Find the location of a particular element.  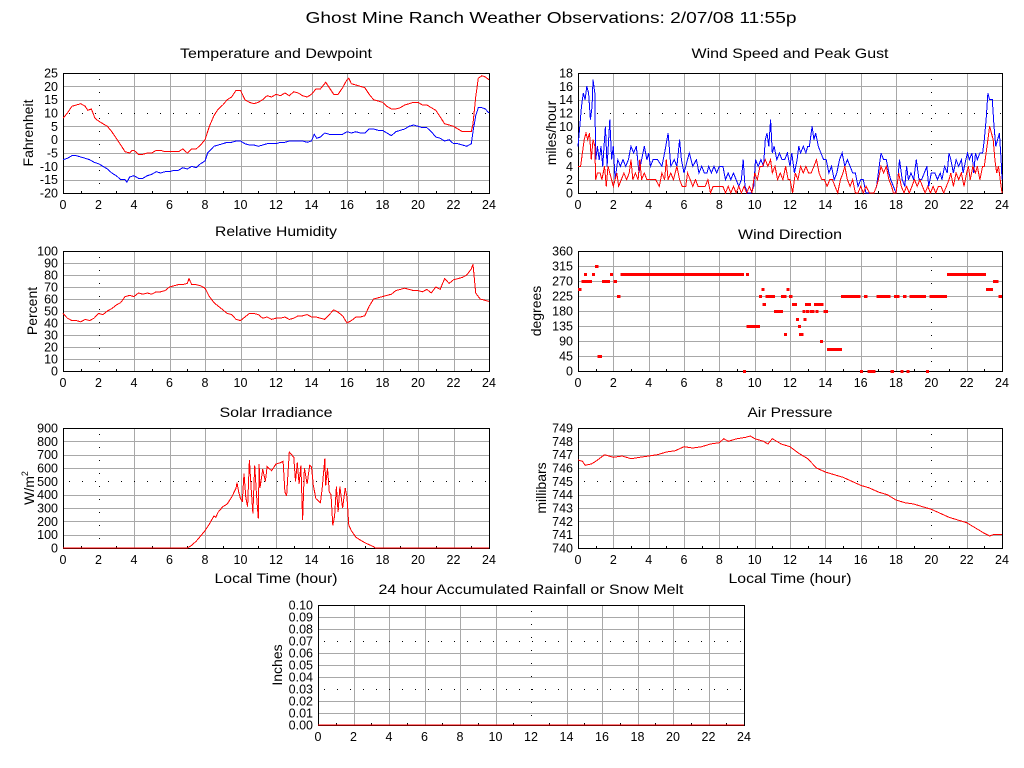

y-tick-label: 743 is located at coordinates (562, 509).